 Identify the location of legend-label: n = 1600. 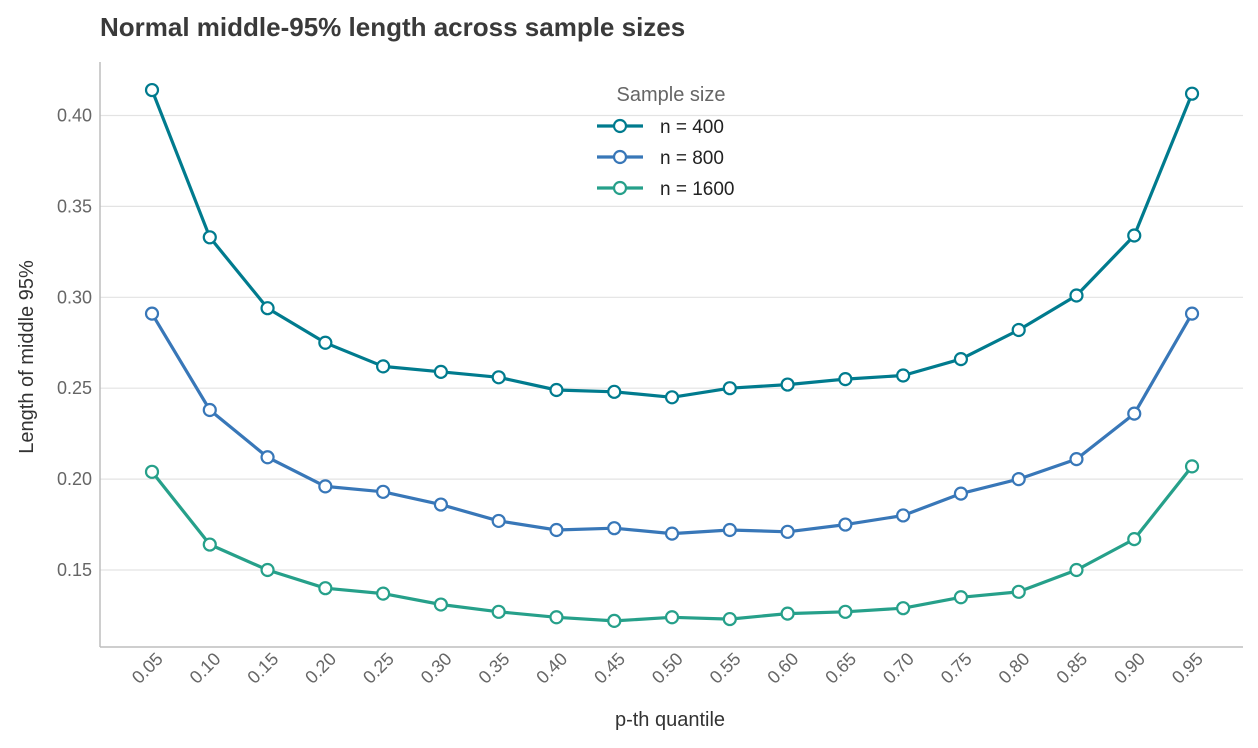
(697, 189).